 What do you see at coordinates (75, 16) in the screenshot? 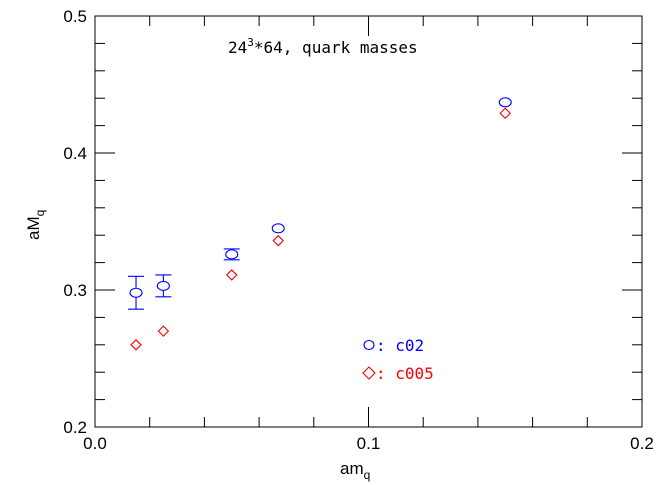
I see `y-tick-label: 0.5` at bounding box center [75, 16].